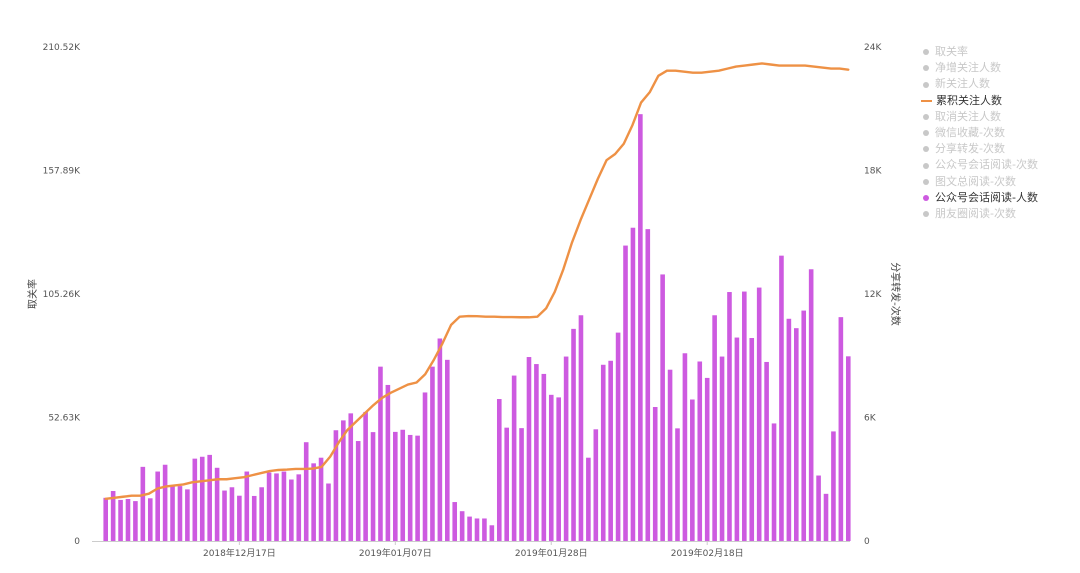 Image resolution: width=1080 pixels, height=573 pixels. What do you see at coordinates (62, 295) in the screenshot?
I see `y-left-tick-label: 105.26K` at bounding box center [62, 295].